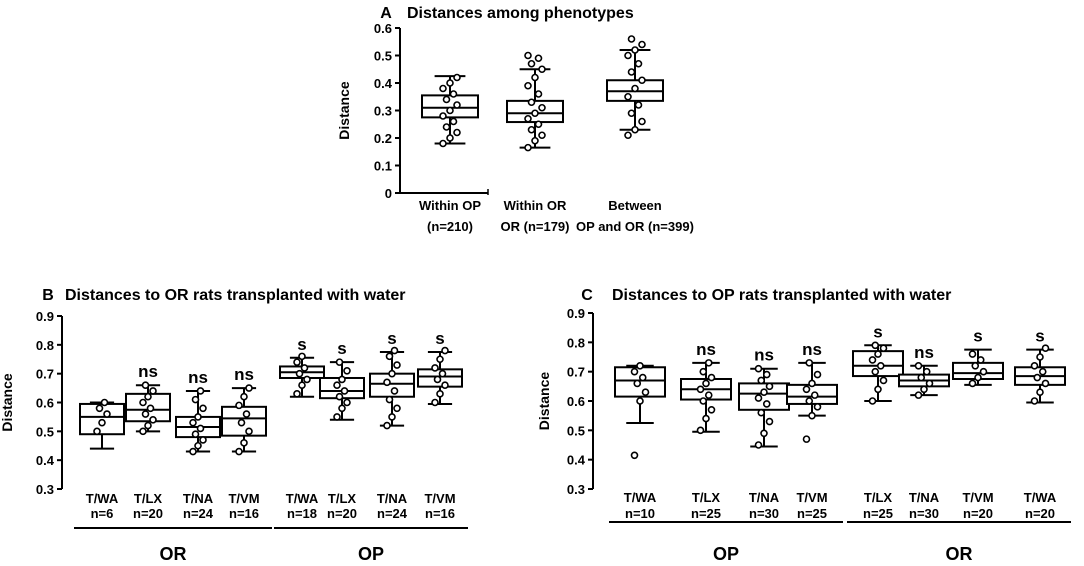 This screenshot has height=566, width=1084. Describe the element at coordinates (812, 391) in the screenshot. I see `panel-c-box-4: ns` at that location.